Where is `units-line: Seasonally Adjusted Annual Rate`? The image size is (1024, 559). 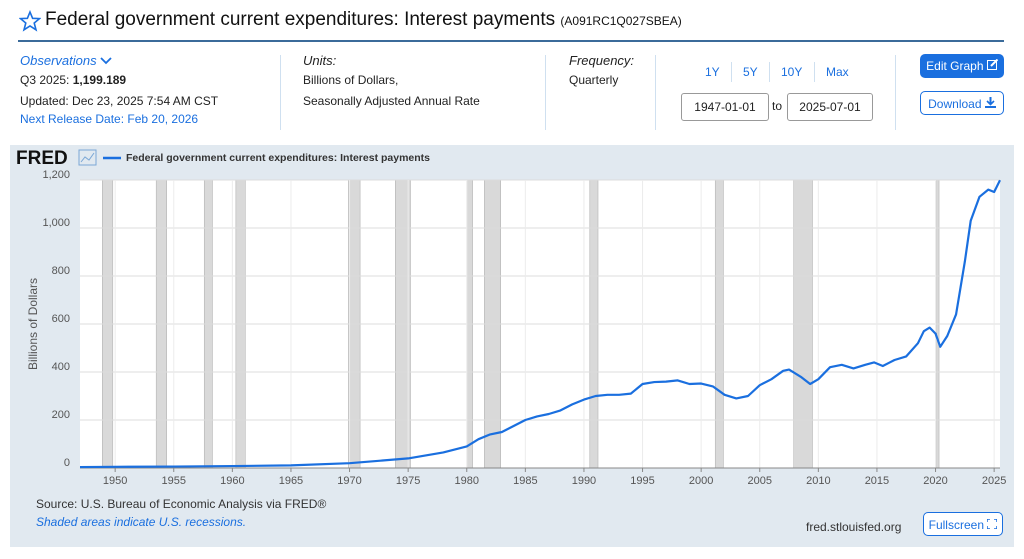 units-line: Seasonally Adjusted Annual Rate is located at coordinates (391, 101).